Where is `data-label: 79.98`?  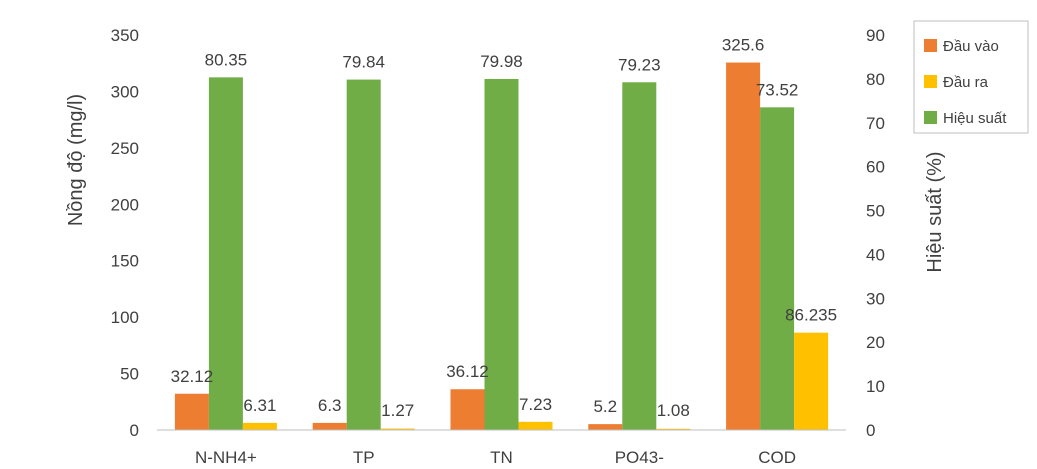 data-label: 79.98 is located at coordinates (501, 61).